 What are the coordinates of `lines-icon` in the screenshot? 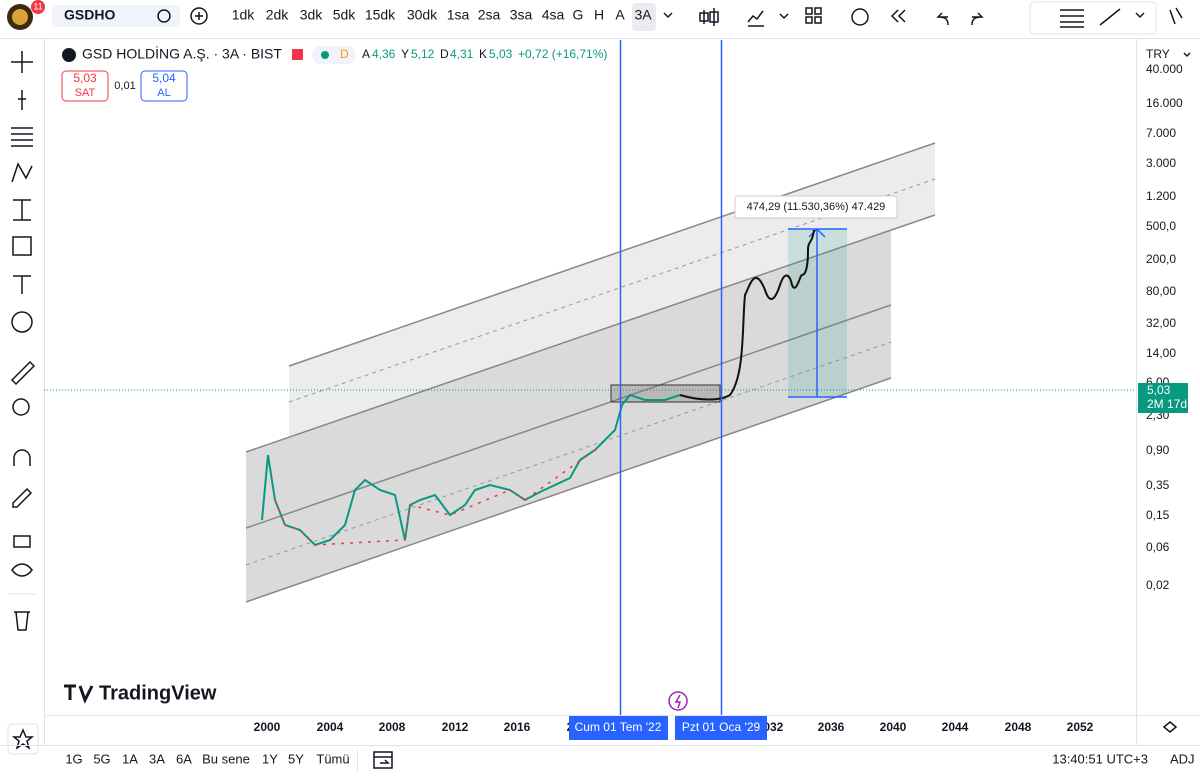 It's located at (1072, 18).